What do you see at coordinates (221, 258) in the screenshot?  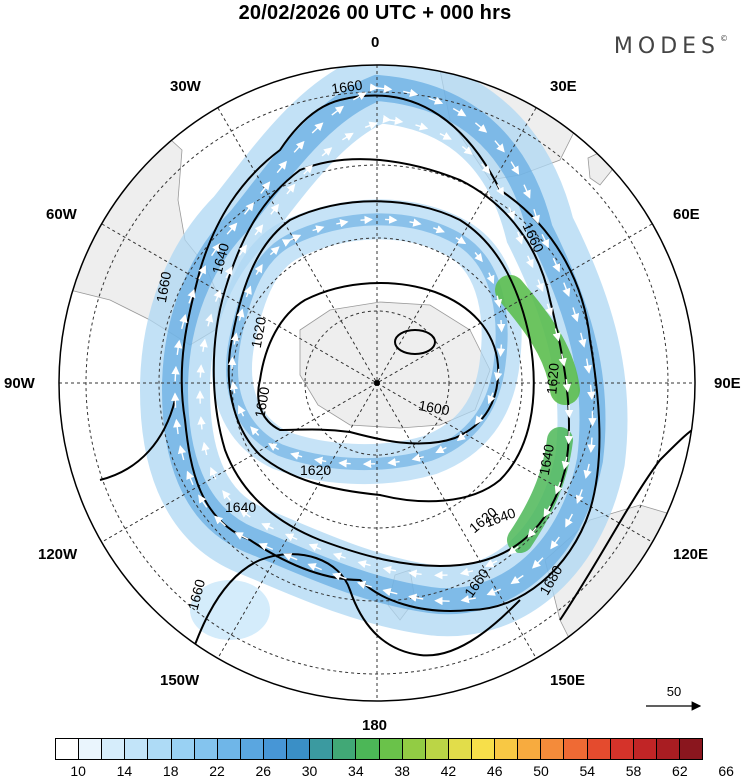 I see `contour-label: 1640` at bounding box center [221, 258].